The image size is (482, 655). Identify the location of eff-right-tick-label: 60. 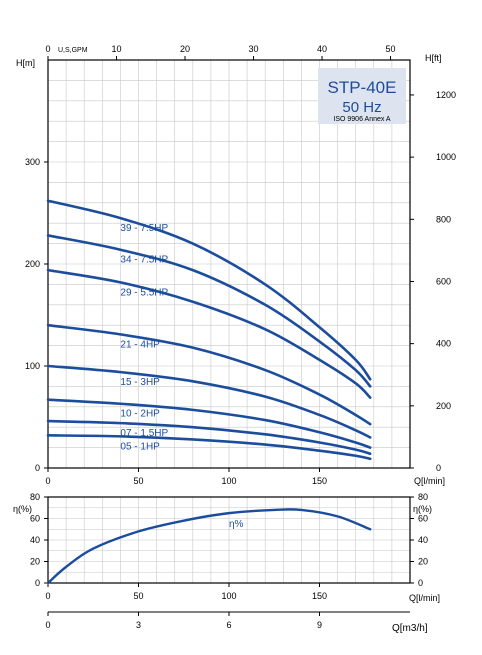
(423, 519).